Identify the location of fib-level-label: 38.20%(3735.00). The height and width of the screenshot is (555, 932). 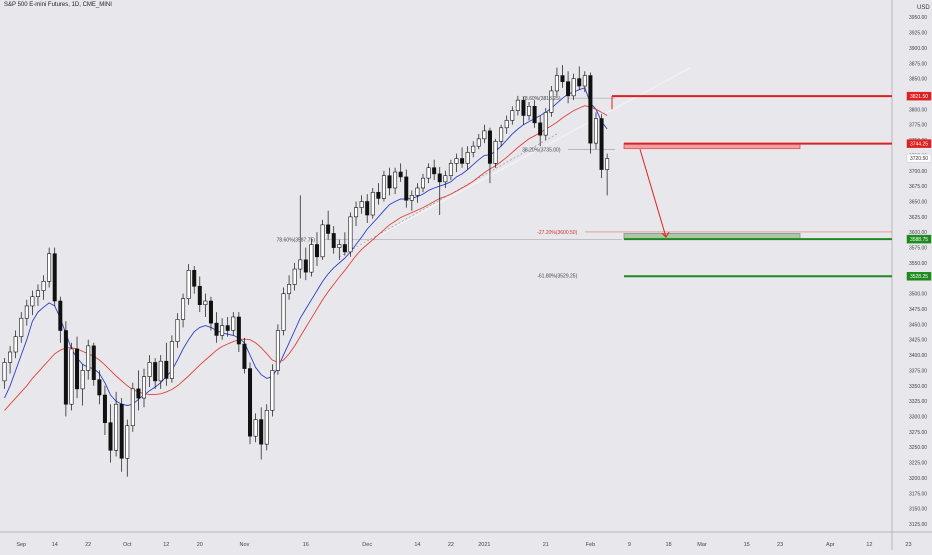
(541, 150).